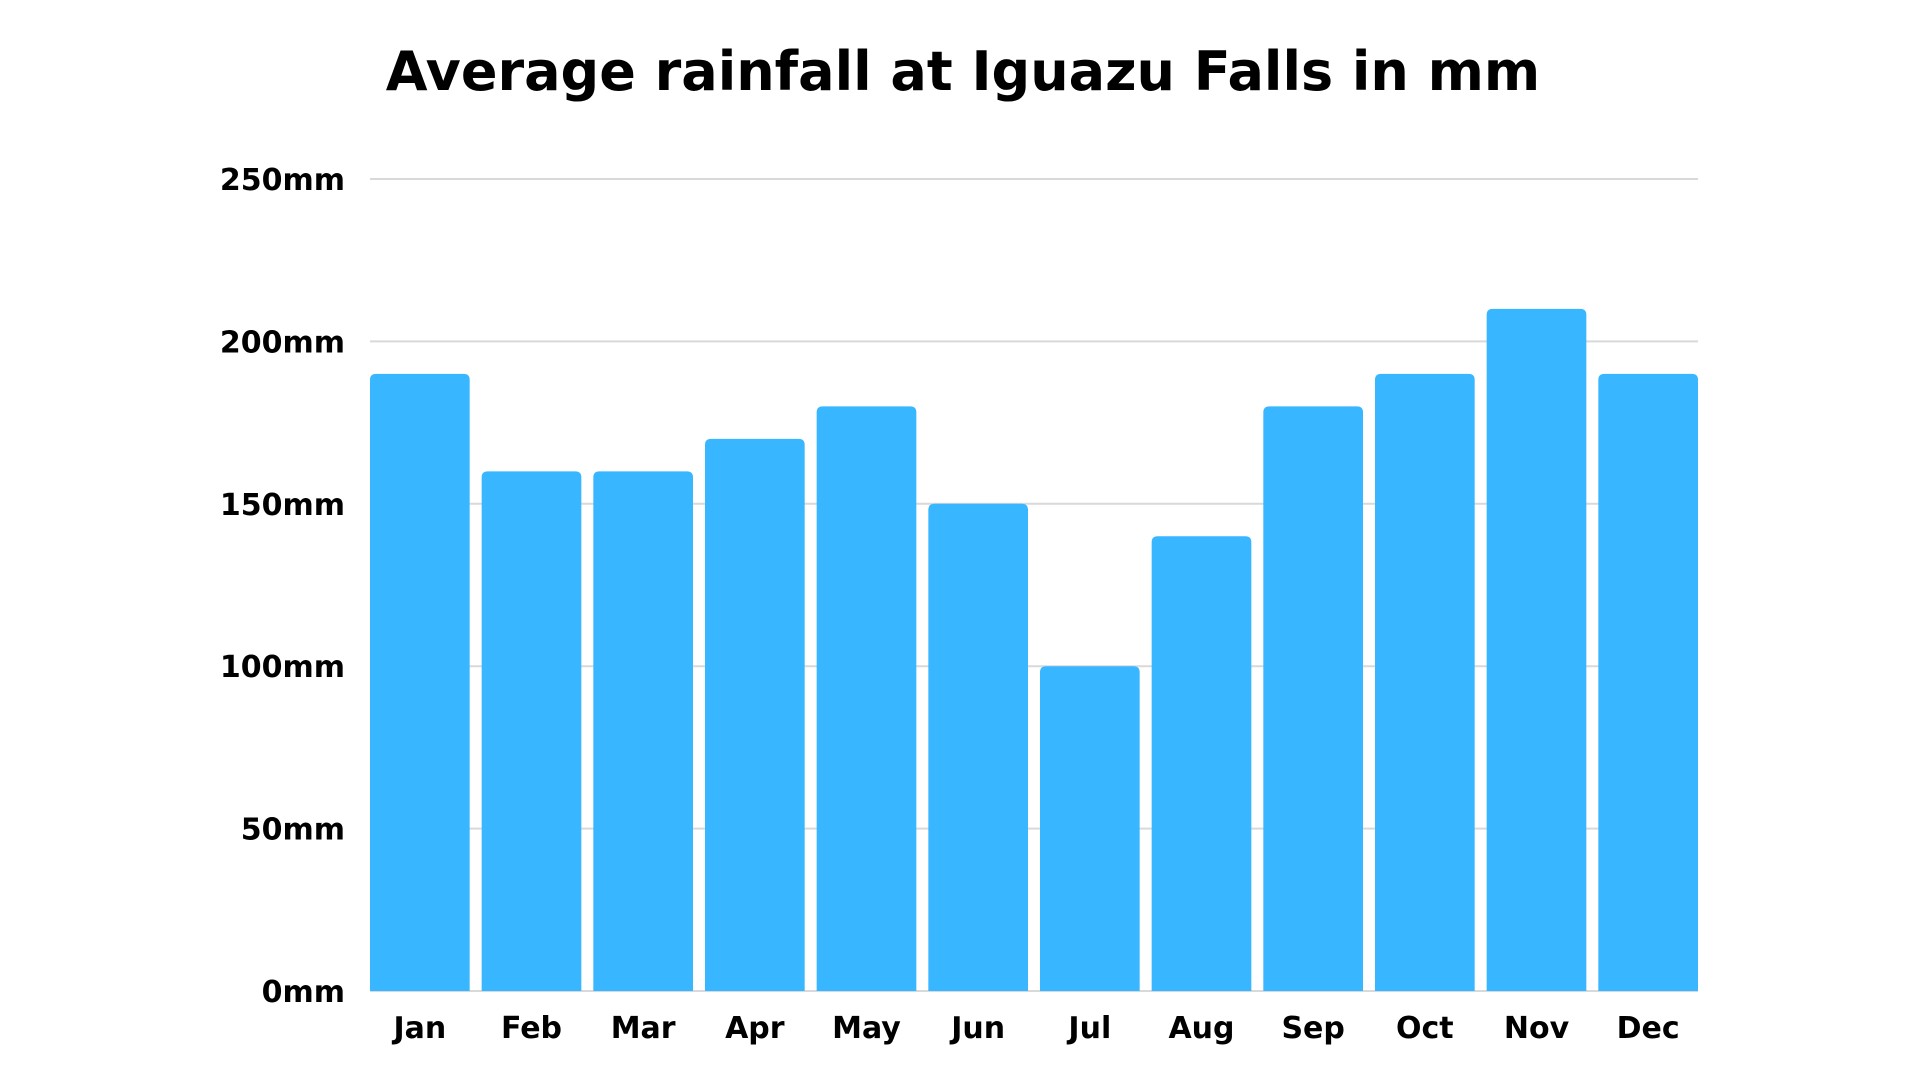  What do you see at coordinates (1537, 1028) in the screenshot?
I see `x-tick-label: Nov` at bounding box center [1537, 1028].